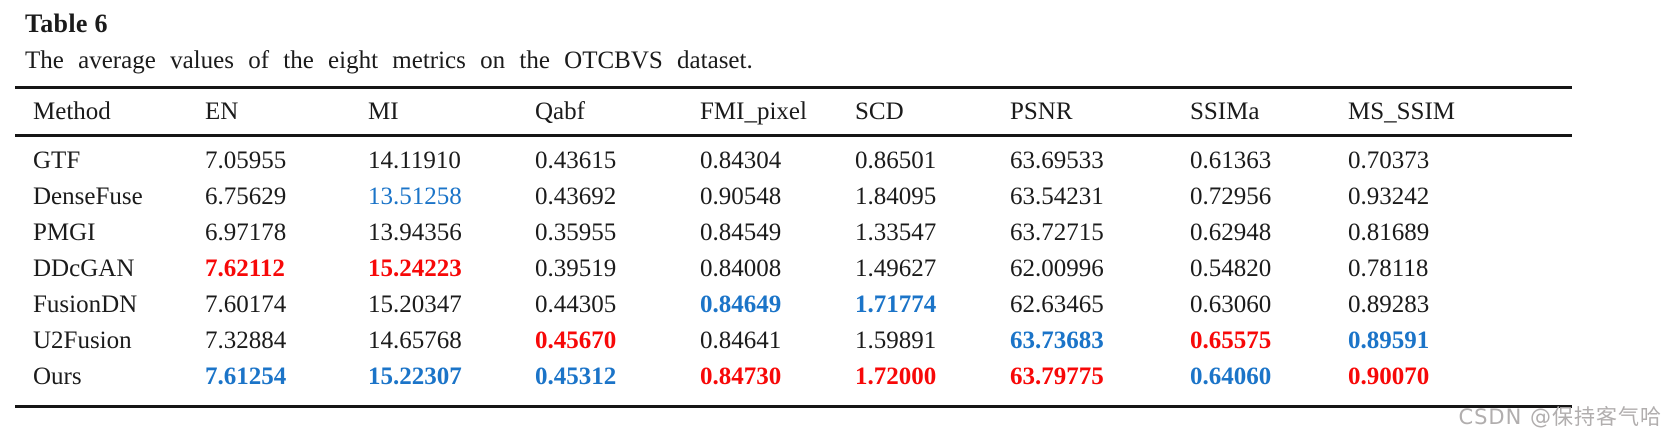 This screenshot has width=1674, height=438. What do you see at coordinates (1389, 196) in the screenshot?
I see `metric-cell: 0.93242` at bounding box center [1389, 196].